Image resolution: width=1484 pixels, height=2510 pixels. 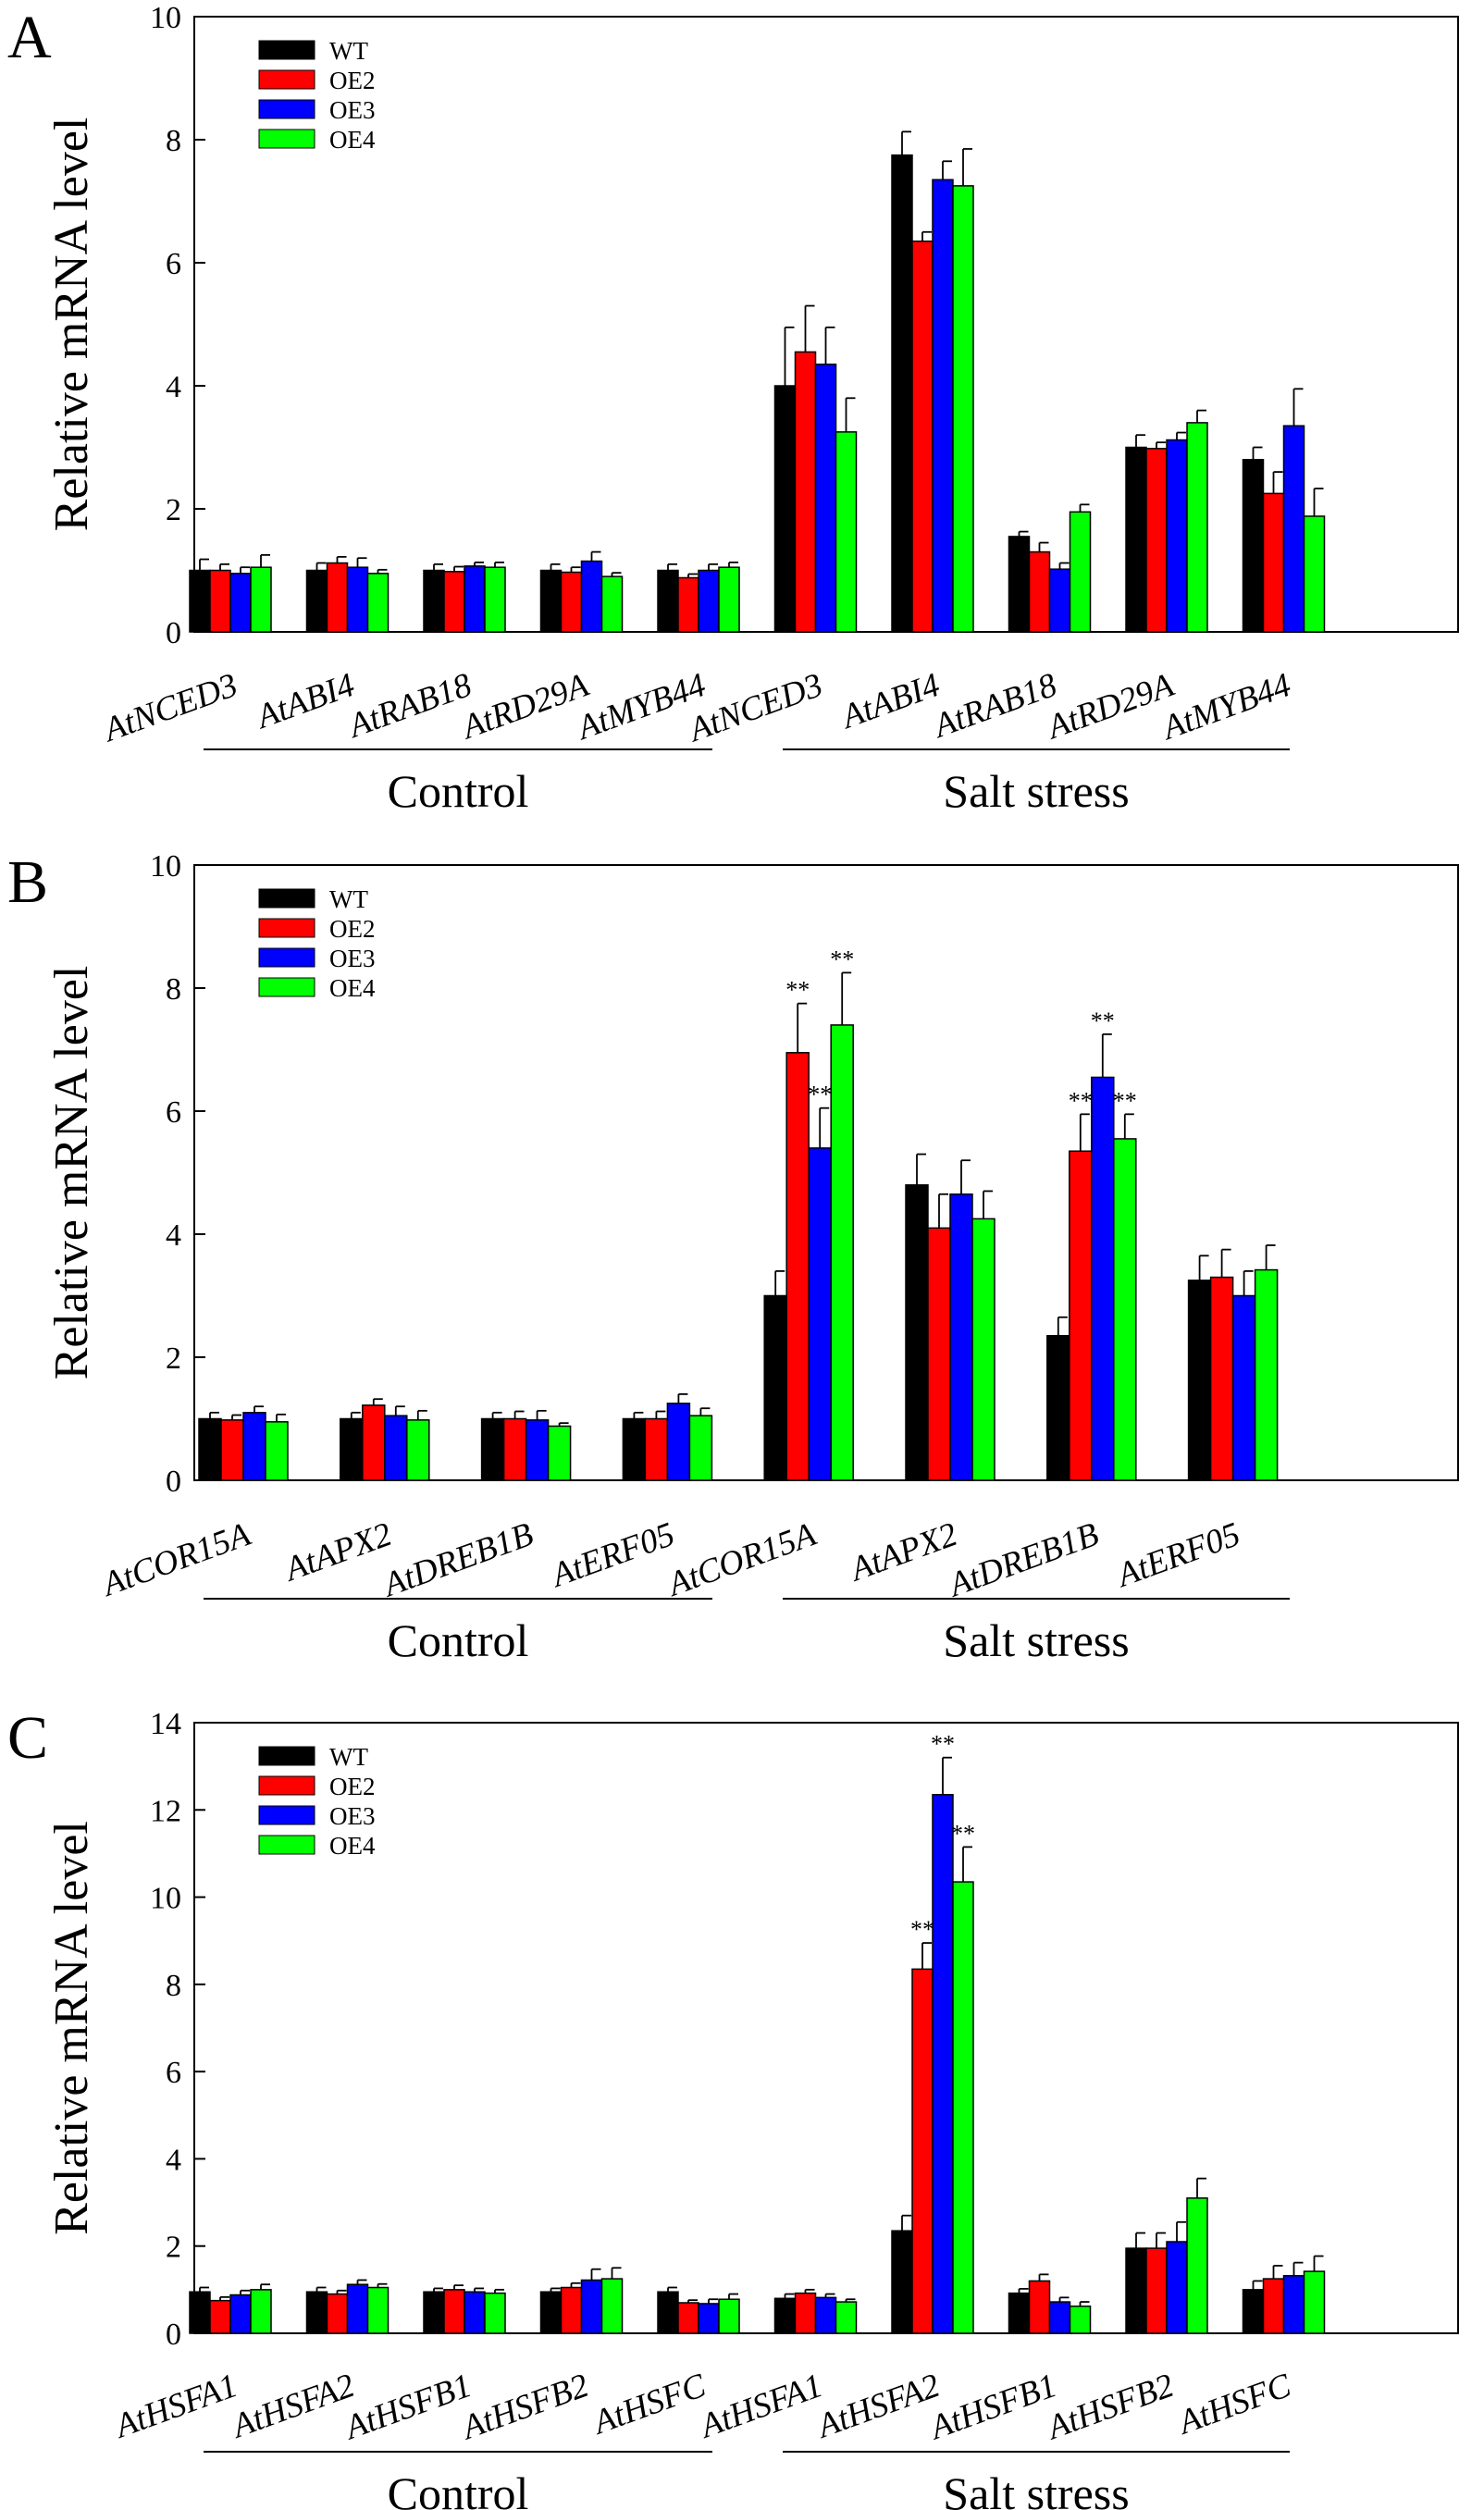 I want to click on y-tick-label: 14, so click(x=165, y=1724).